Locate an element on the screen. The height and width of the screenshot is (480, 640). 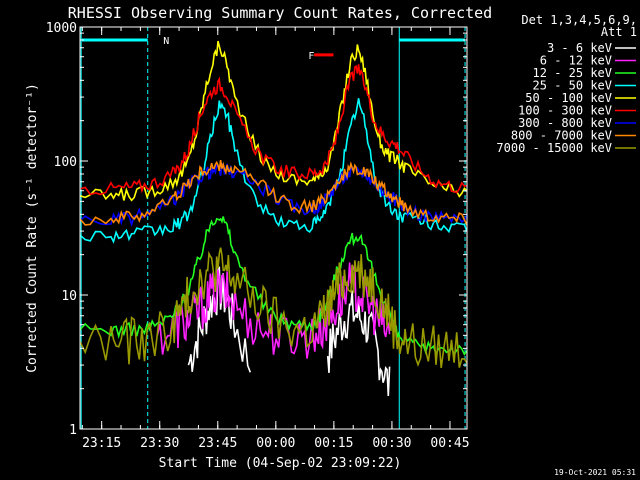
annotation-f: F is located at coordinates (311, 56).